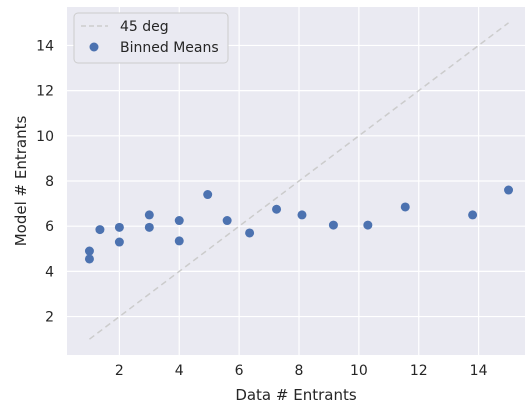 This screenshot has height=408, width=530. What do you see at coordinates (45, 137) in the screenshot?
I see `y-tick-label: 10` at bounding box center [45, 137].